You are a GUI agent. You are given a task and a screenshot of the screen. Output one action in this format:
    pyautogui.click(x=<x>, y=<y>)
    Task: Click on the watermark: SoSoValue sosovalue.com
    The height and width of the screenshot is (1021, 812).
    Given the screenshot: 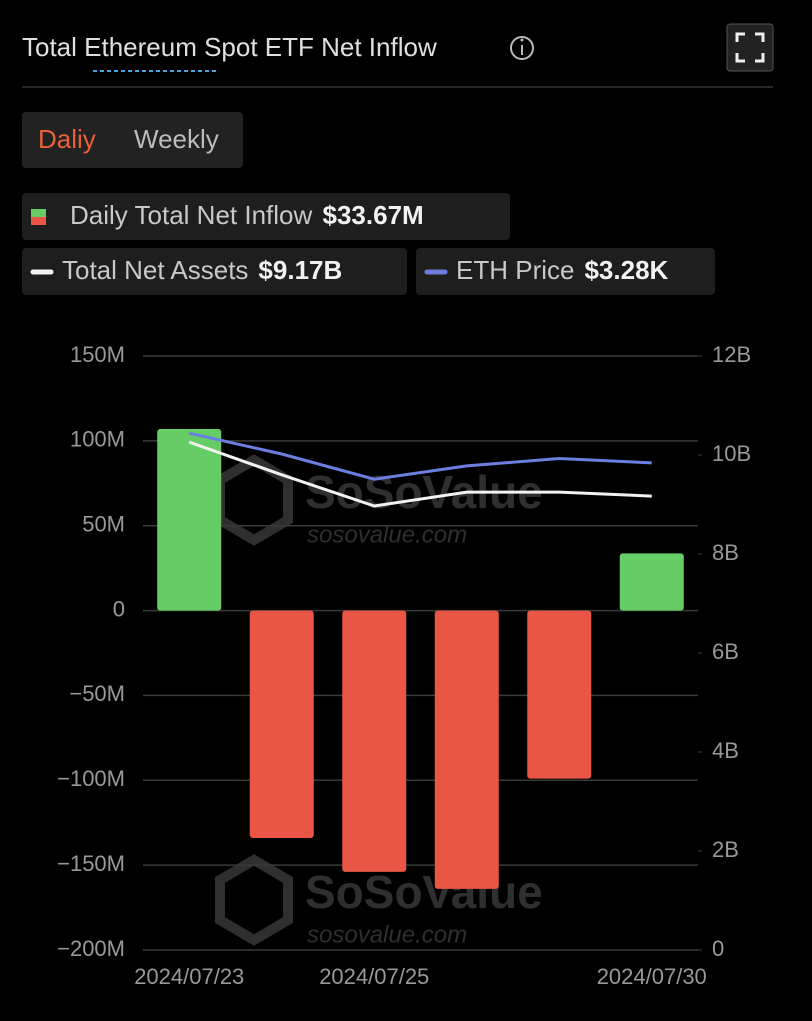 What is the action you would take?
    pyautogui.click(x=379, y=901)
    